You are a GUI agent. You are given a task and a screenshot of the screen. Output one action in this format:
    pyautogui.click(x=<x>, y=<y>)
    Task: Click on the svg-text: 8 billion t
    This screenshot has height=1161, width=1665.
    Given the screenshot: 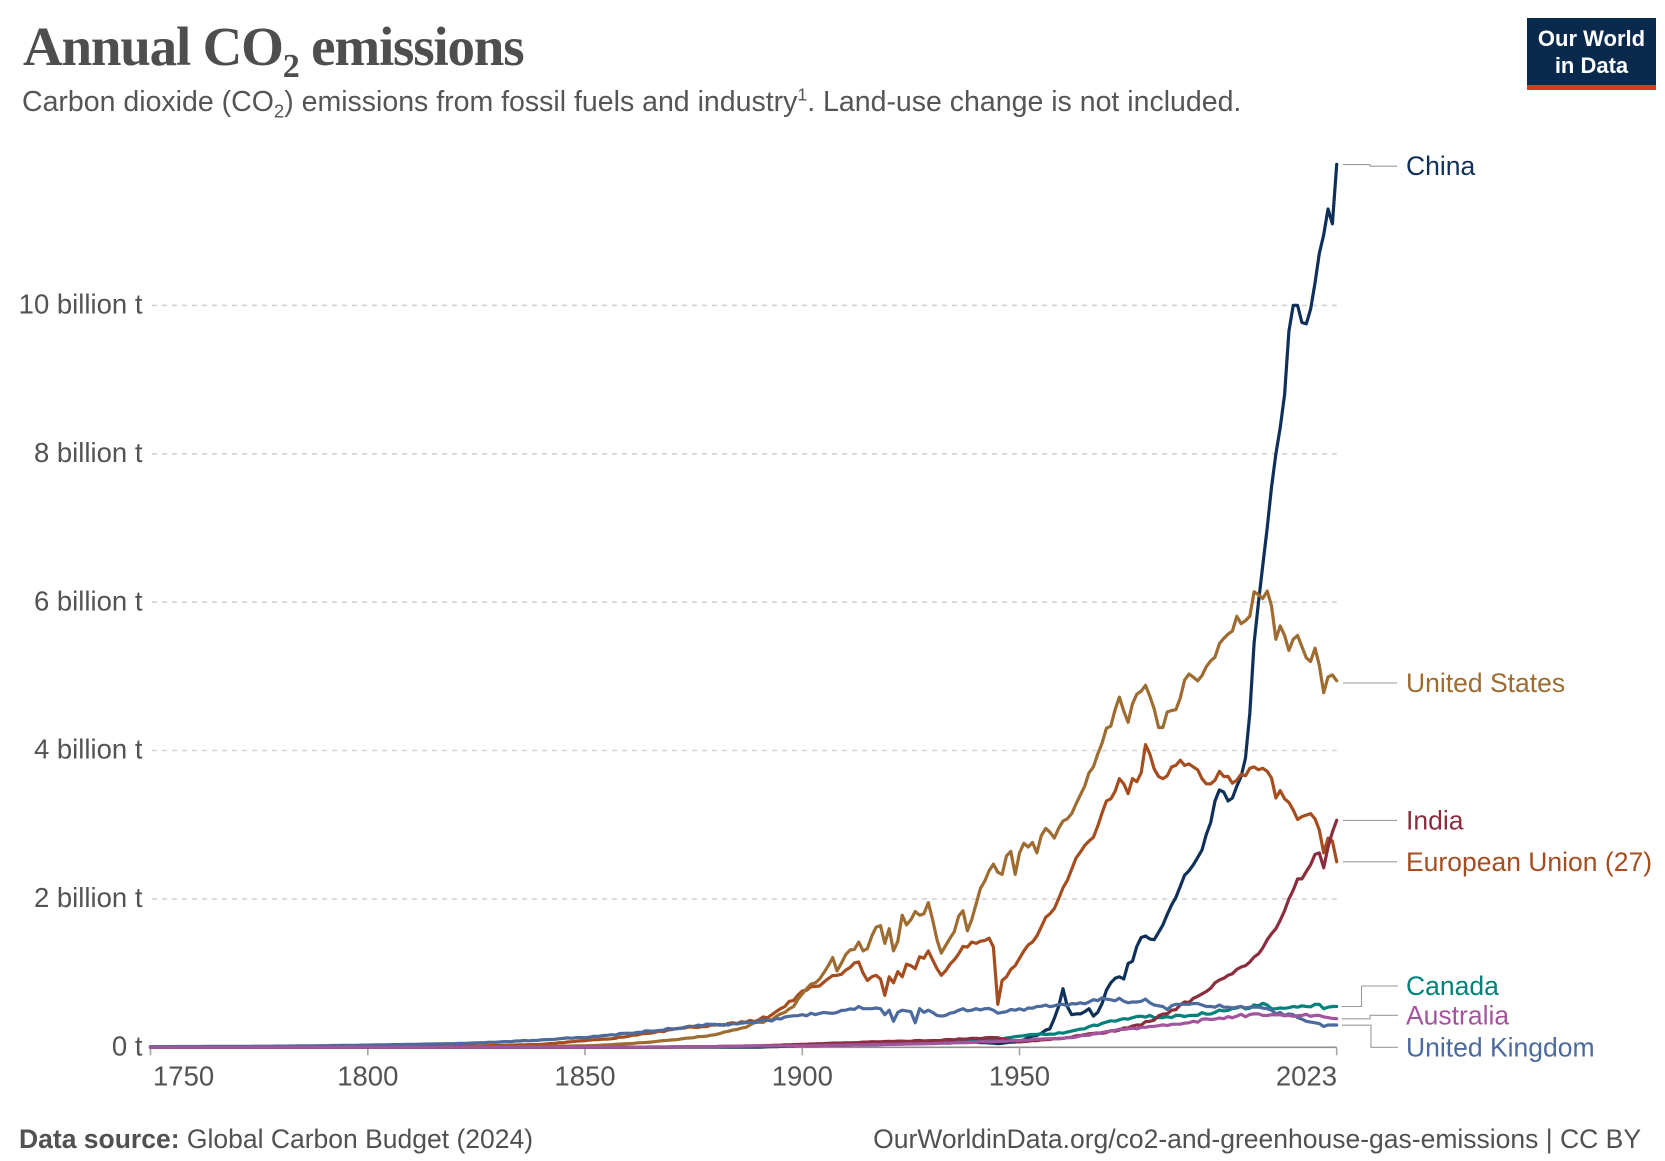 What is the action you would take?
    pyautogui.click(x=88, y=452)
    